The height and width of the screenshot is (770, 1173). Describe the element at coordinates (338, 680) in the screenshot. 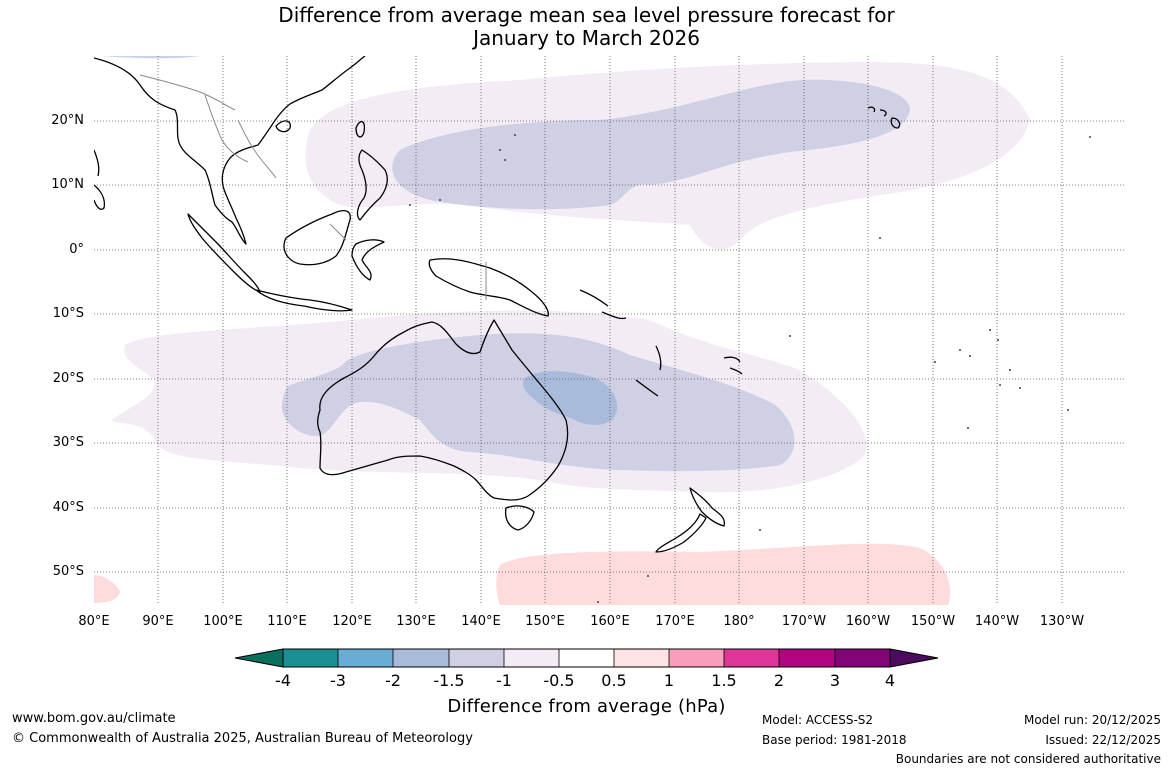

I see `colorbar-tick-label: -3` at that location.